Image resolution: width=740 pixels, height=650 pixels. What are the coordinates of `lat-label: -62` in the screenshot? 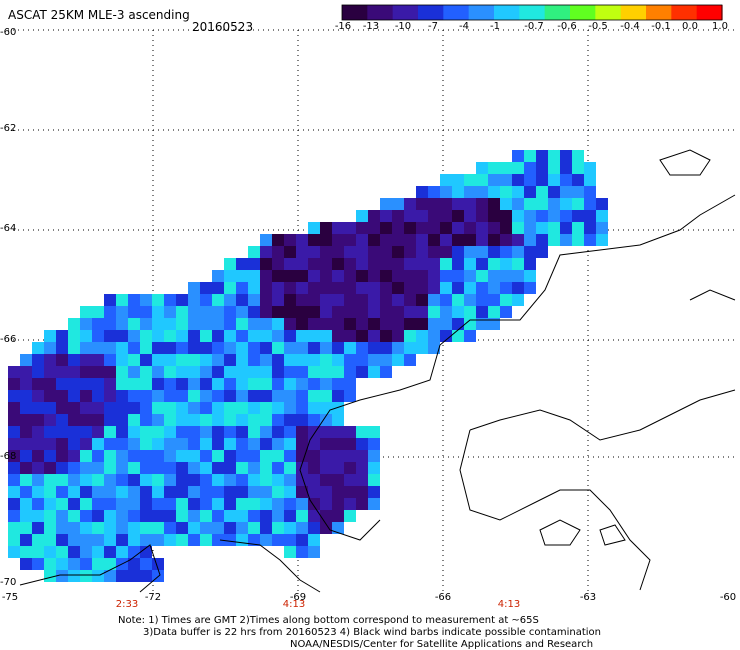 It's located at (8, 128).